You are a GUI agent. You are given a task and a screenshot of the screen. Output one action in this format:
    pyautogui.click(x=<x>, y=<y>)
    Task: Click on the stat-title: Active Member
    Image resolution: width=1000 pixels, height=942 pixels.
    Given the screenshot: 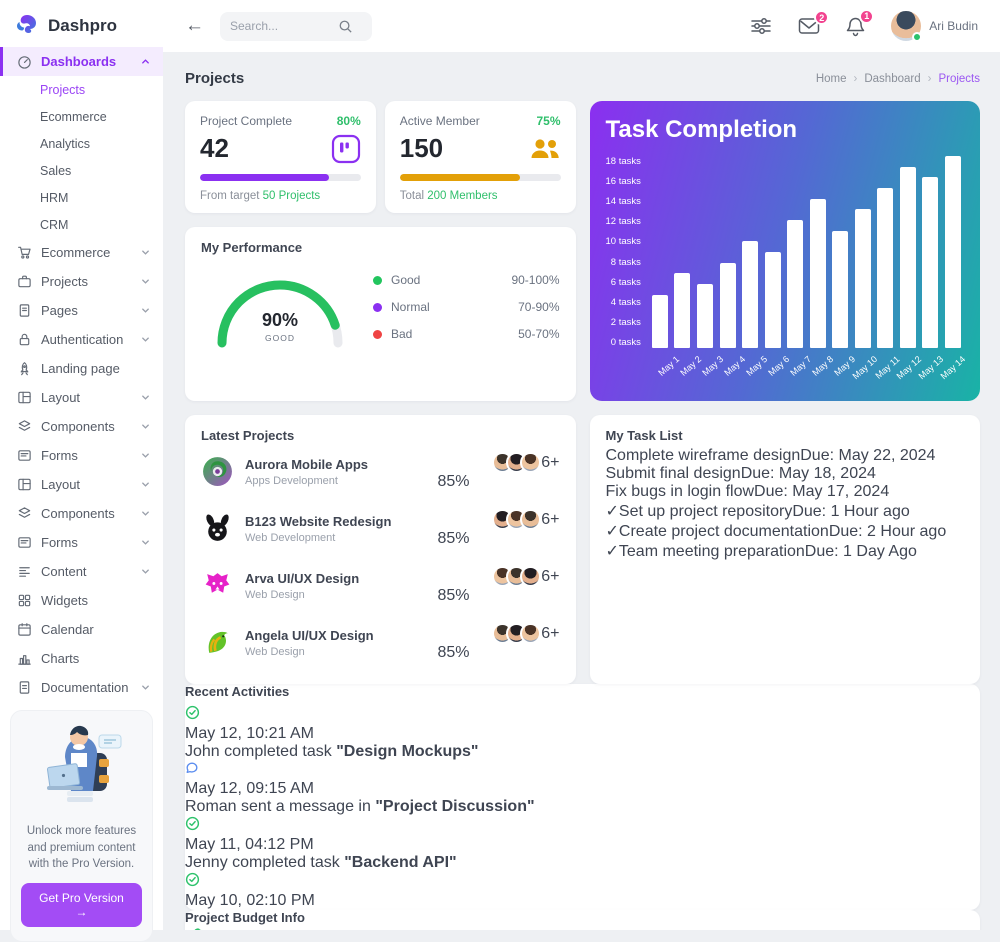 What is the action you would take?
    pyautogui.click(x=439, y=121)
    